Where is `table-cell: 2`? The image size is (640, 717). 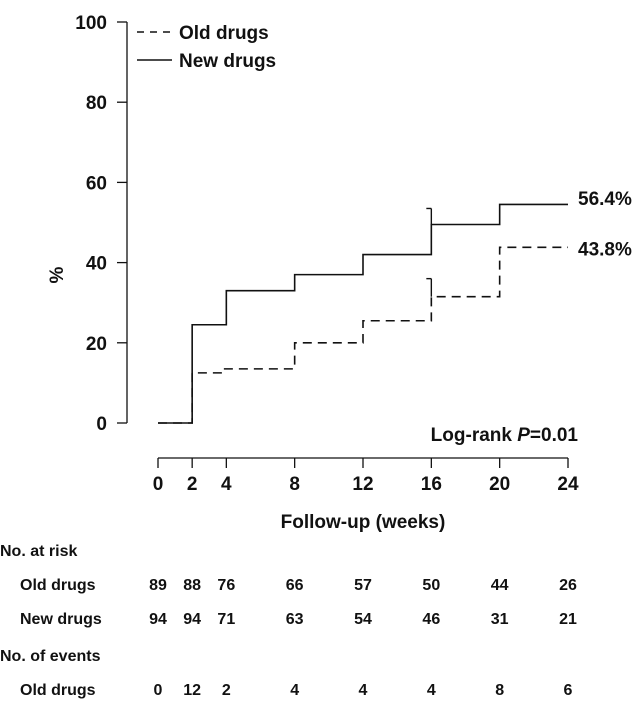
table-cell: 2 is located at coordinates (226, 690).